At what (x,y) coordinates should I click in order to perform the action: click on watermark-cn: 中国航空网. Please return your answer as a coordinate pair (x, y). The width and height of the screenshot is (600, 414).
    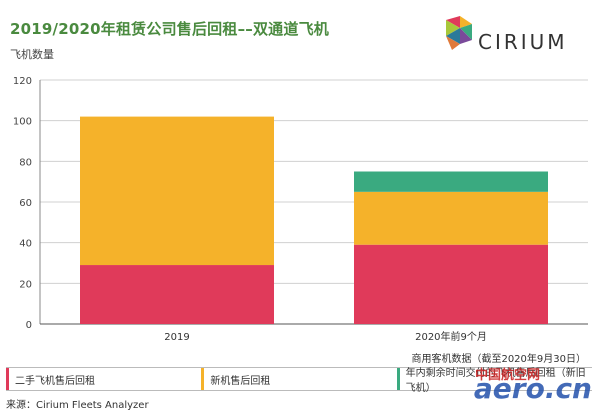
    Looking at the image, I should click on (507, 375).